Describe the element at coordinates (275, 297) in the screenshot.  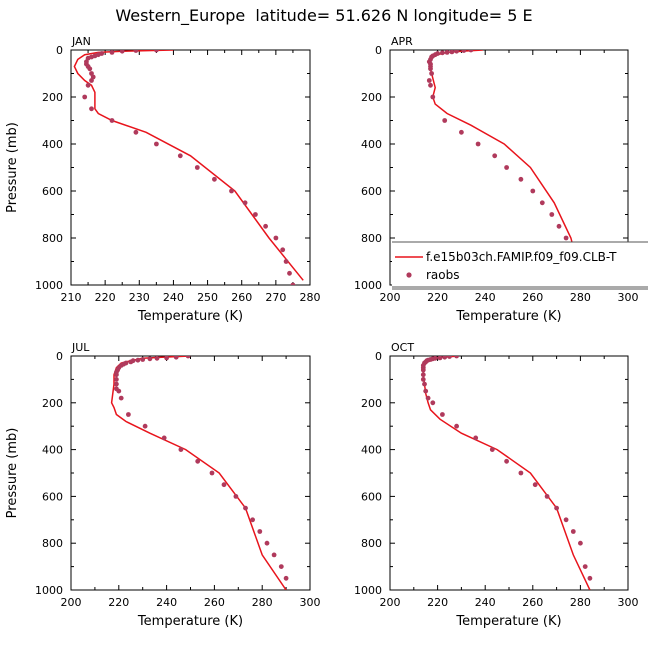
I see `x-tick-label: 270` at that location.